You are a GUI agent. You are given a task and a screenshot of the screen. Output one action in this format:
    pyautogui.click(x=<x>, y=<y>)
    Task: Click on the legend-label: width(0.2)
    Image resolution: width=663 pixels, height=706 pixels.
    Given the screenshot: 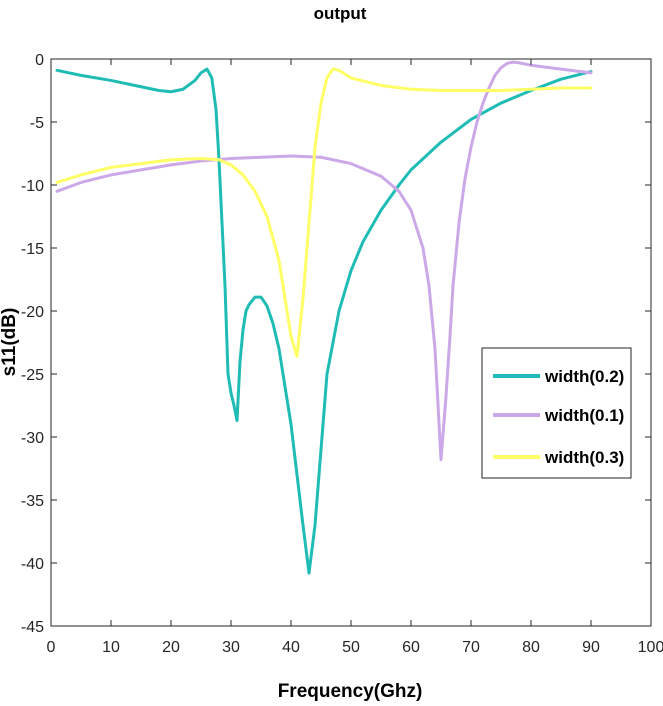 What is the action you would take?
    pyautogui.click(x=584, y=376)
    